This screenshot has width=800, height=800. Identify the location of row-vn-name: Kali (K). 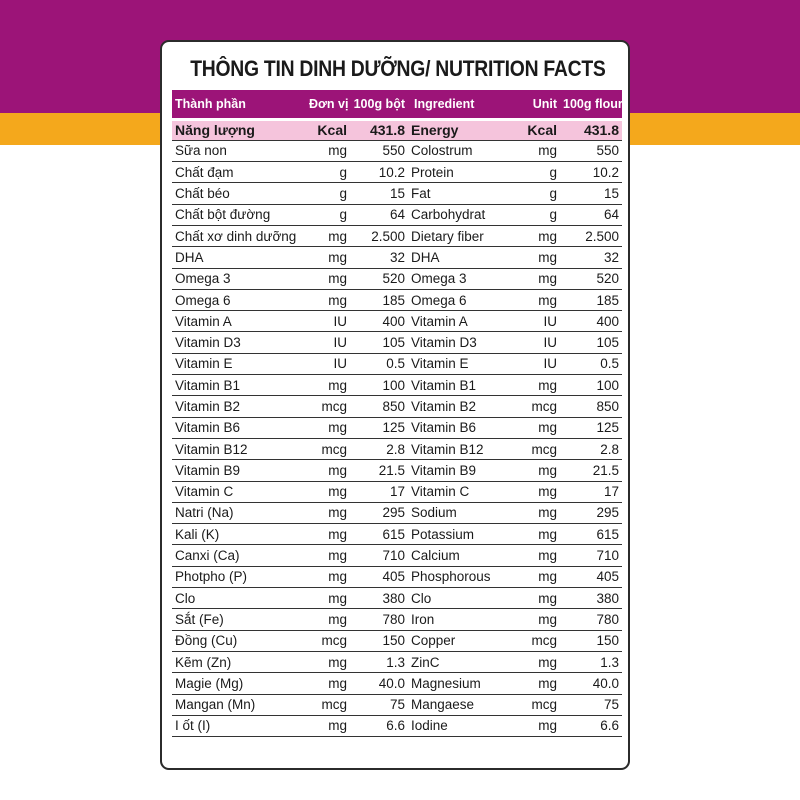
(239, 534).